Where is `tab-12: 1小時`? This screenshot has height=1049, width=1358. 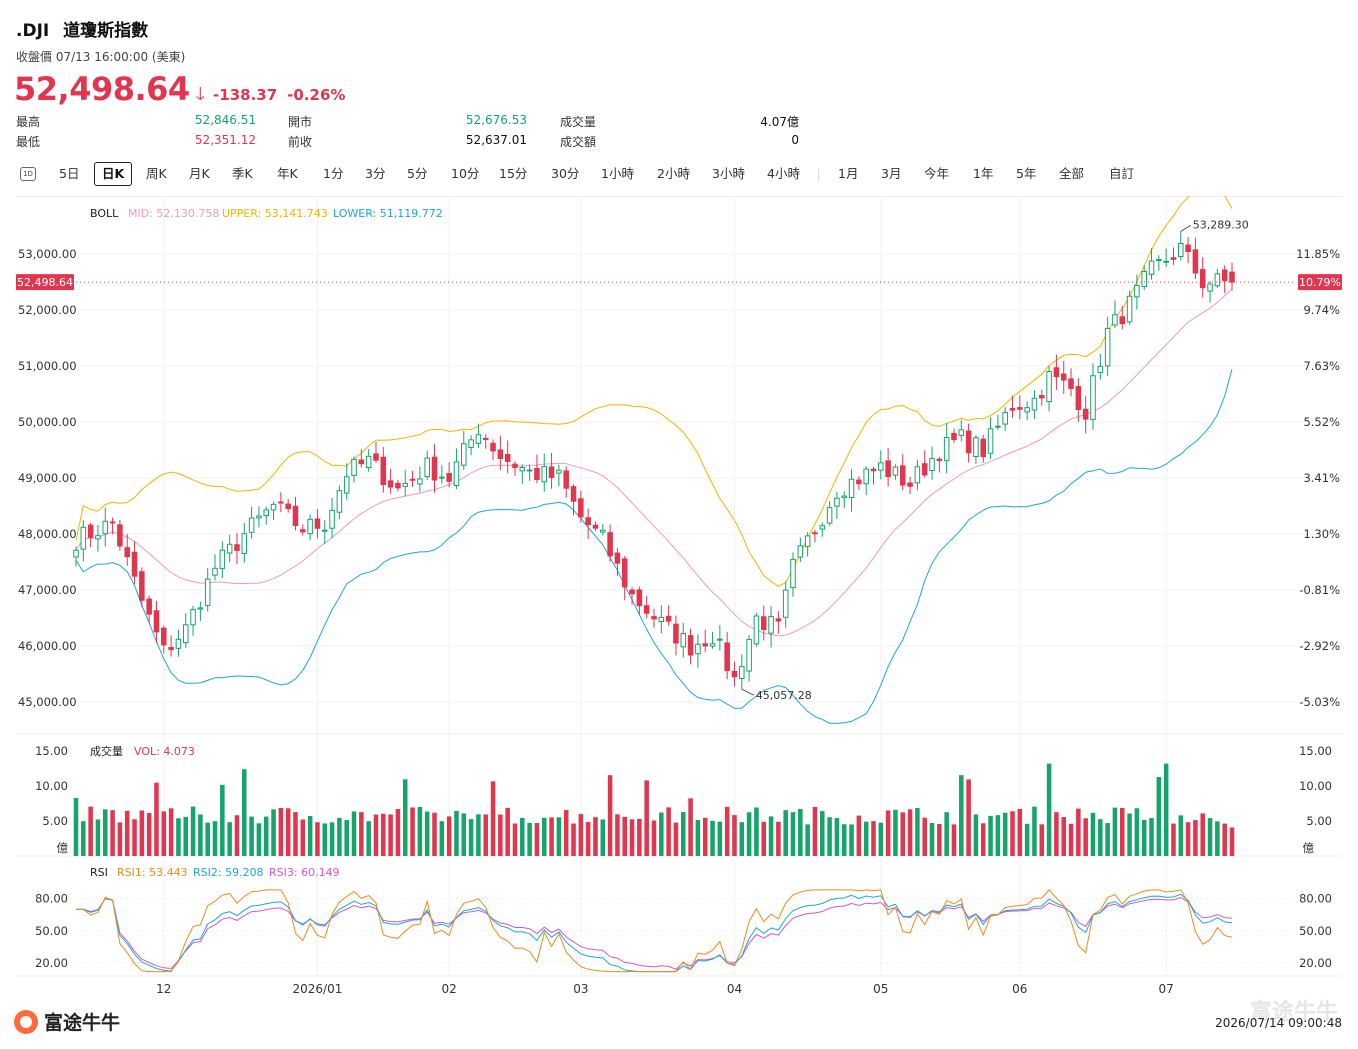 tab-12: 1小時 is located at coordinates (617, 173).